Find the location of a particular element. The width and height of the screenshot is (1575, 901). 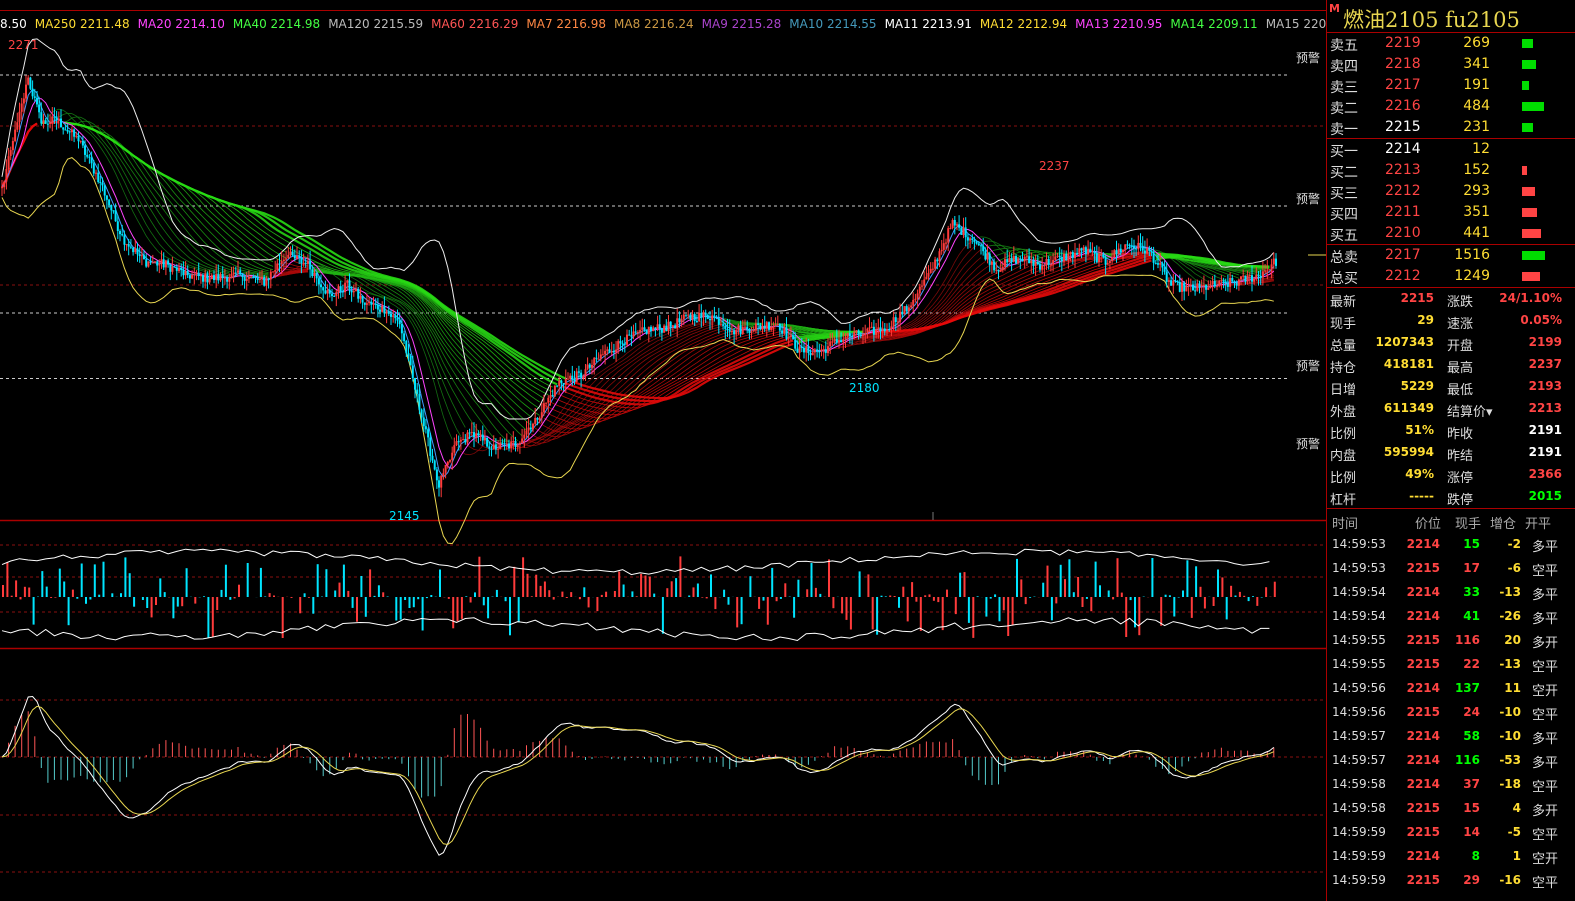

total-row: 总卖 2217 1516 is located at coordinates (1451, 255).